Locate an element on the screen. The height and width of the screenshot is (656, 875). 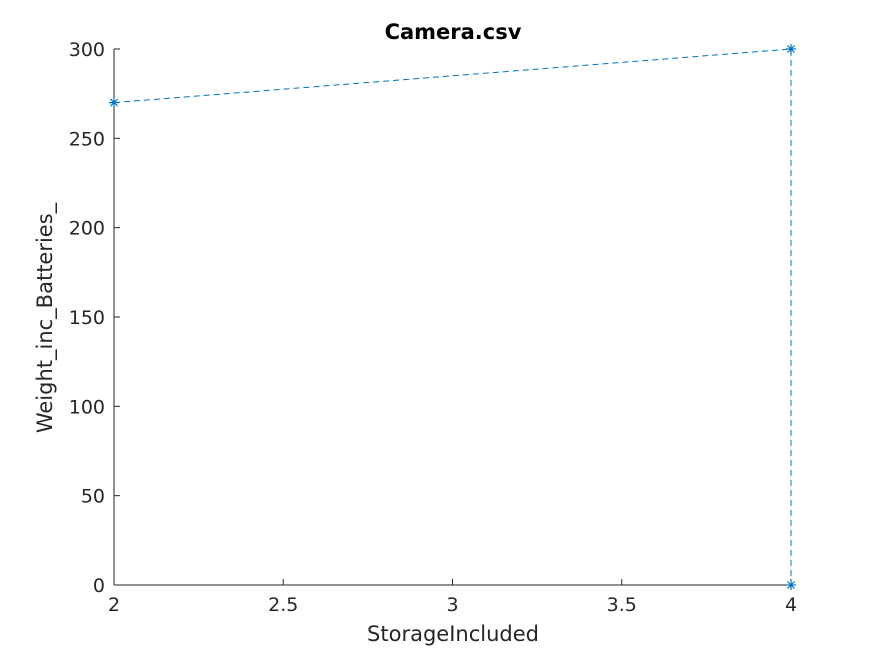
x-axis-label: StorageIncluded is located at coordinates (453, 634).